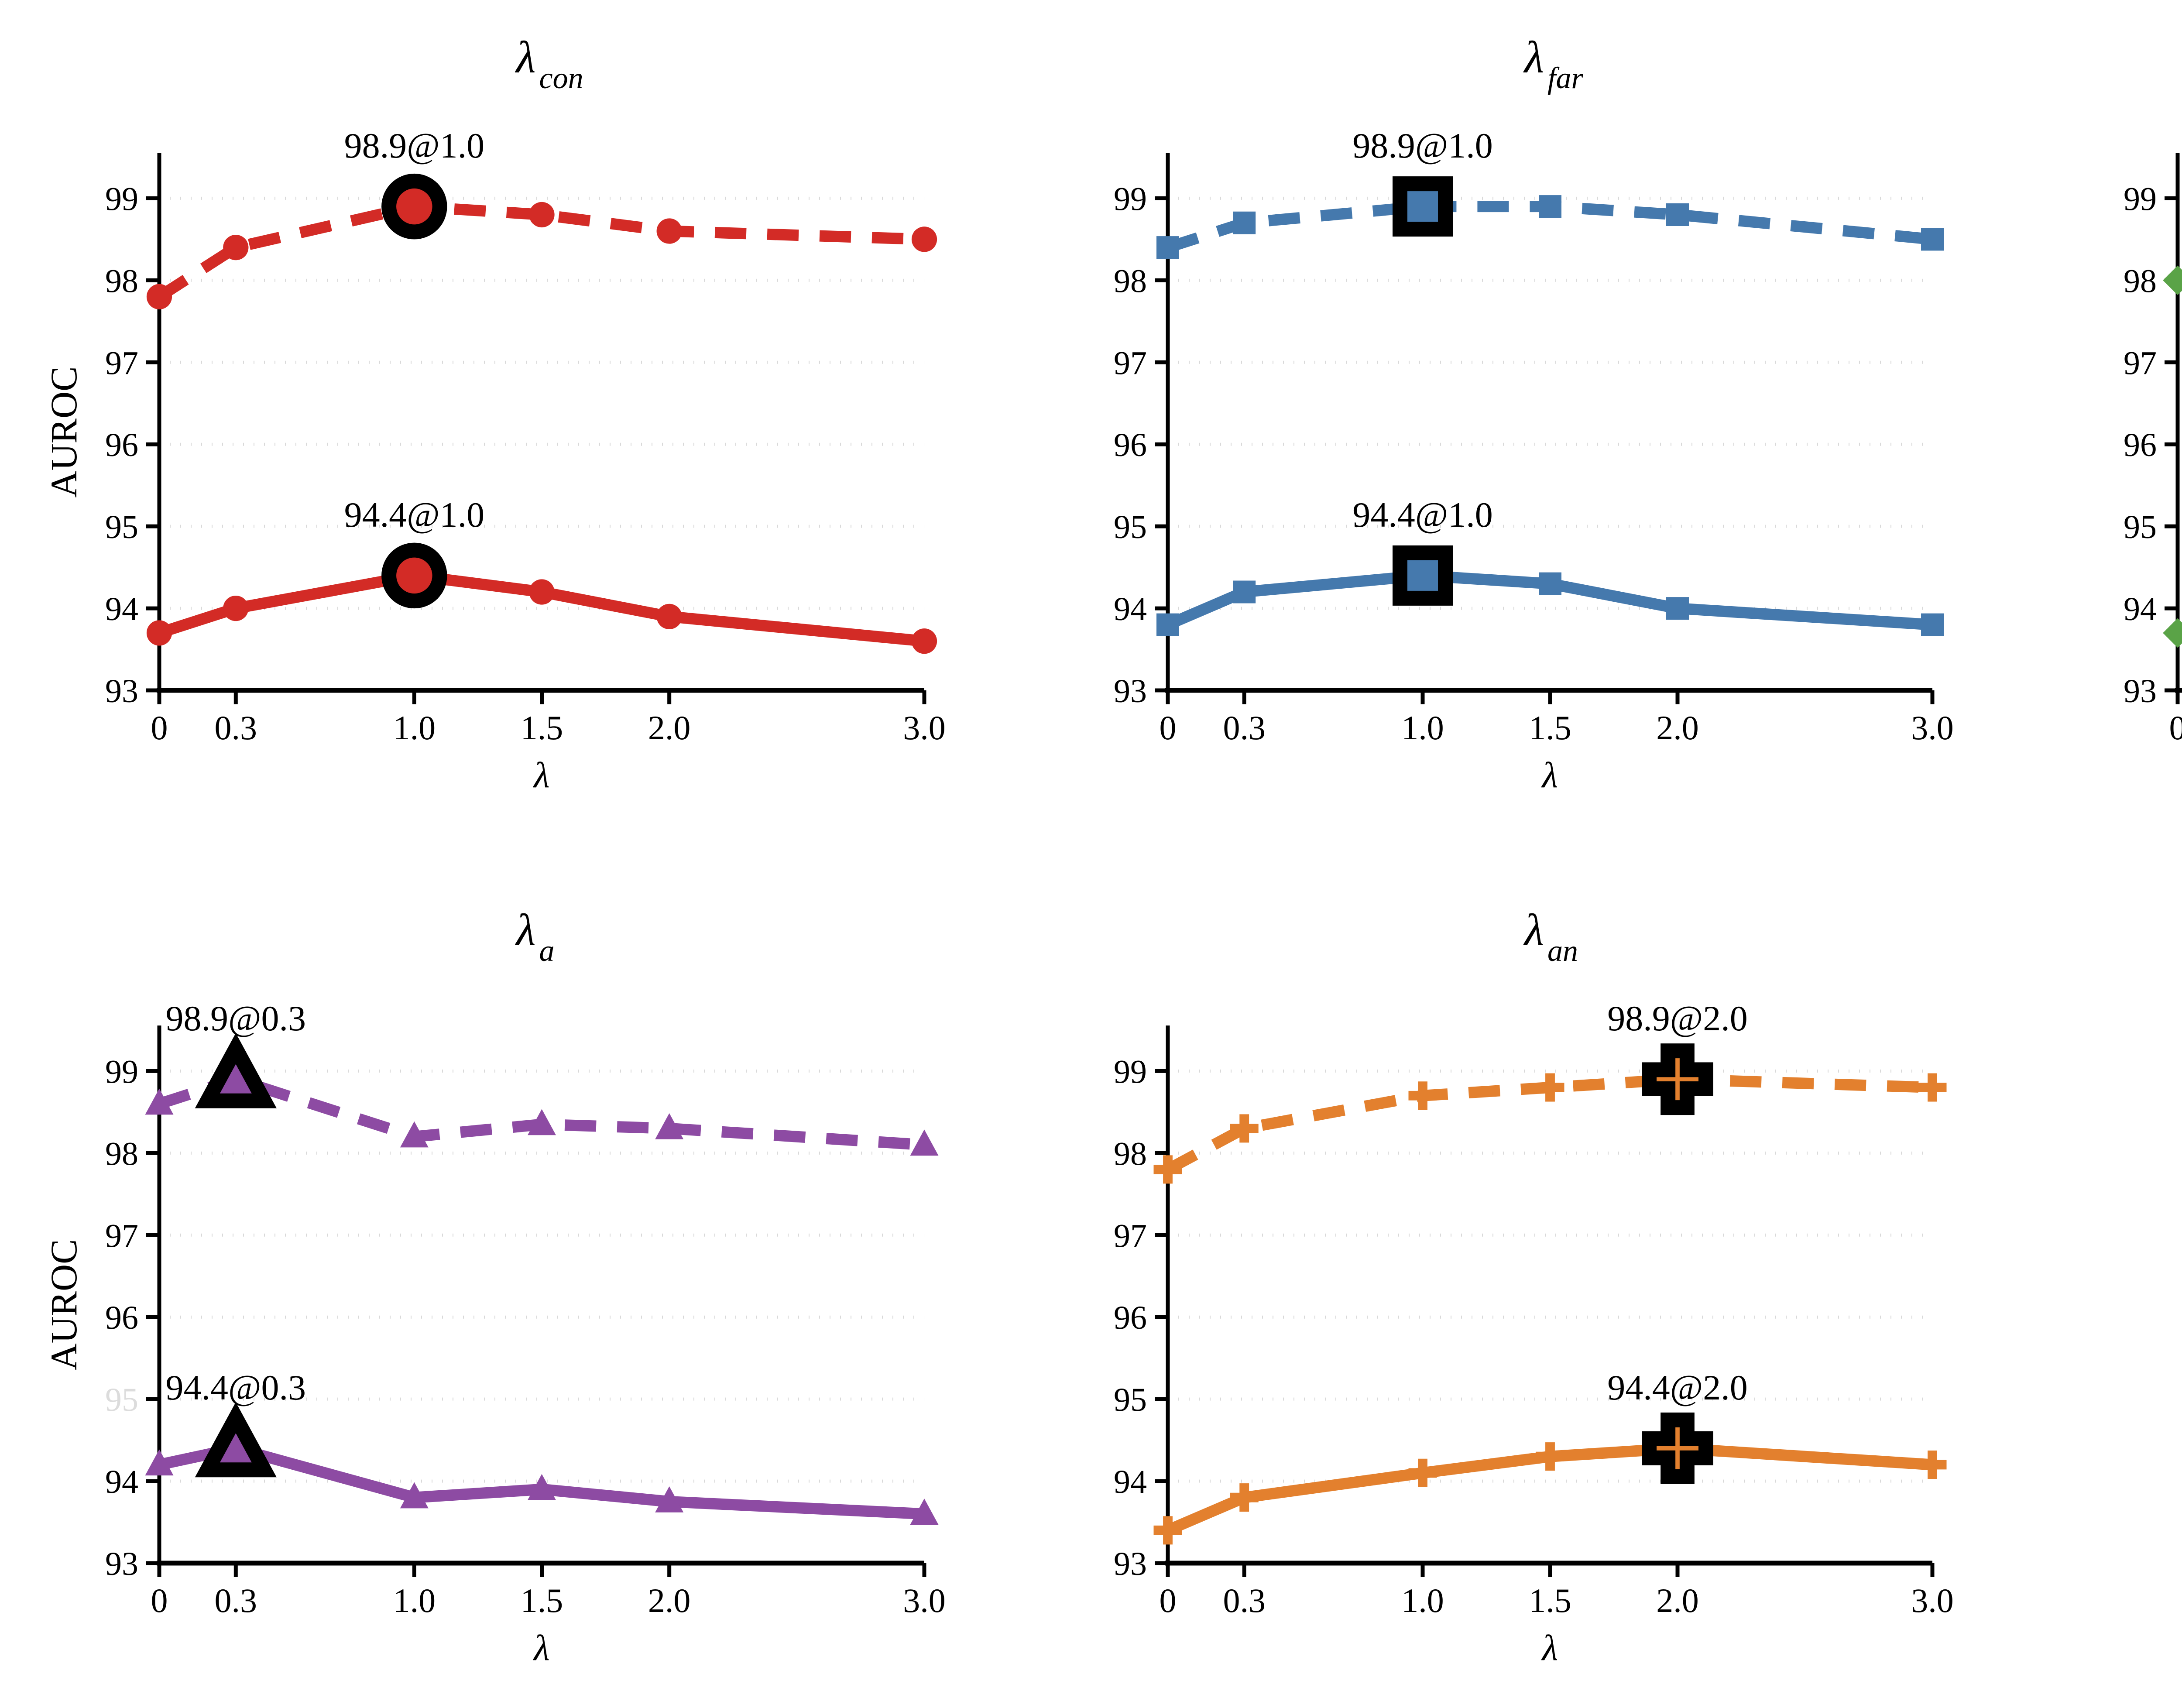 This screenshot has width=2182, height=1708. Describe the element at coordinates (414, 391) in the screenshot. I see `highlight-group` at that location.